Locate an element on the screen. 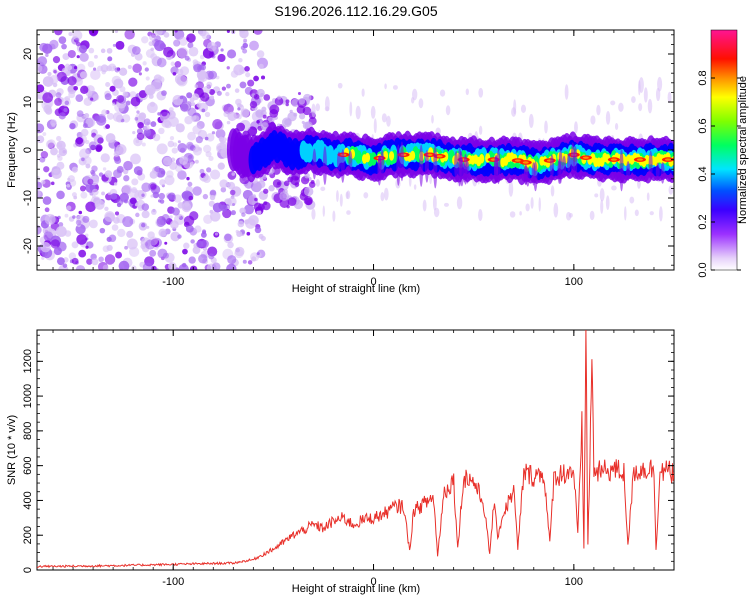 The width and height of the screenshot is (750, 600). colorbar-tick-label: 0.2 is located at coordinates (703, 221).